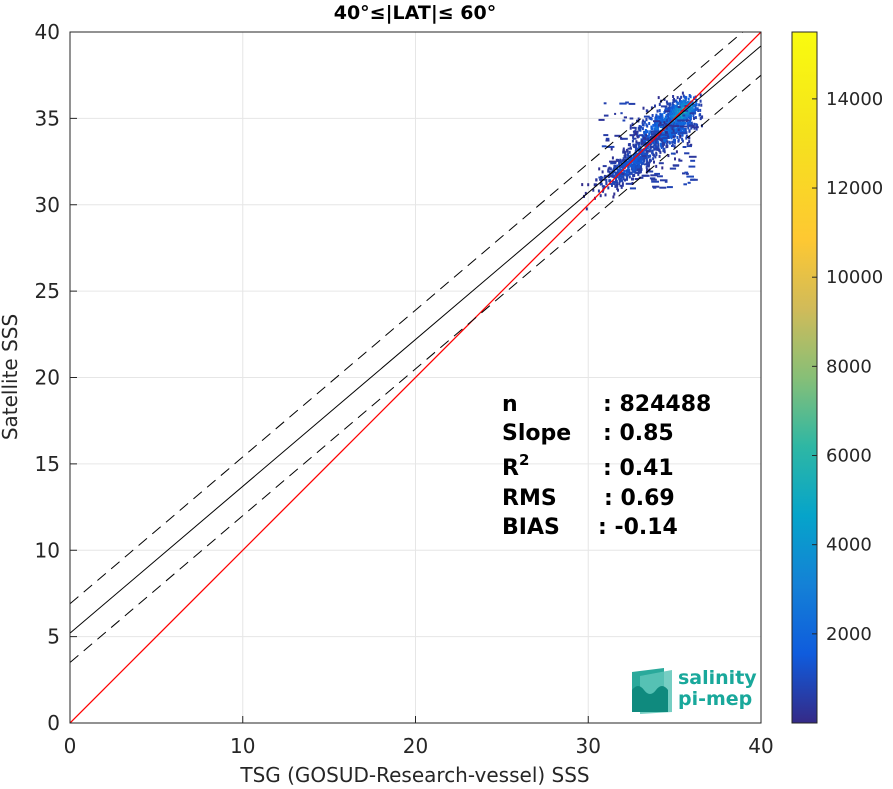 The image size is (893, 789). Describe the element at coordinates (47, 378) in the screenshot. I see `y-tick-label: 20` at that location.